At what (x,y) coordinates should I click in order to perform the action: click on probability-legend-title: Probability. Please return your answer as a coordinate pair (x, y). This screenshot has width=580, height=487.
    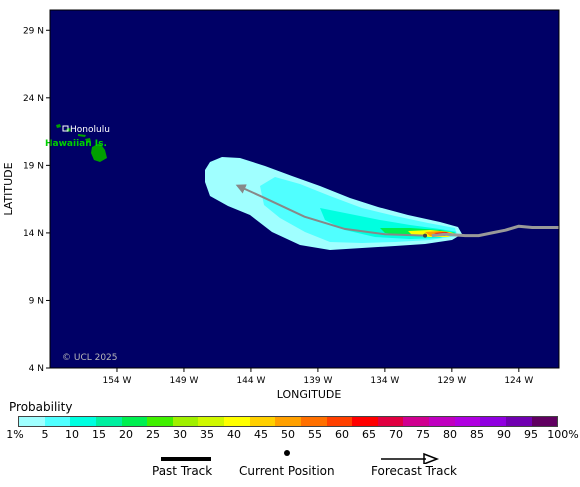
    Looking at the image, I should click on (41, 407).